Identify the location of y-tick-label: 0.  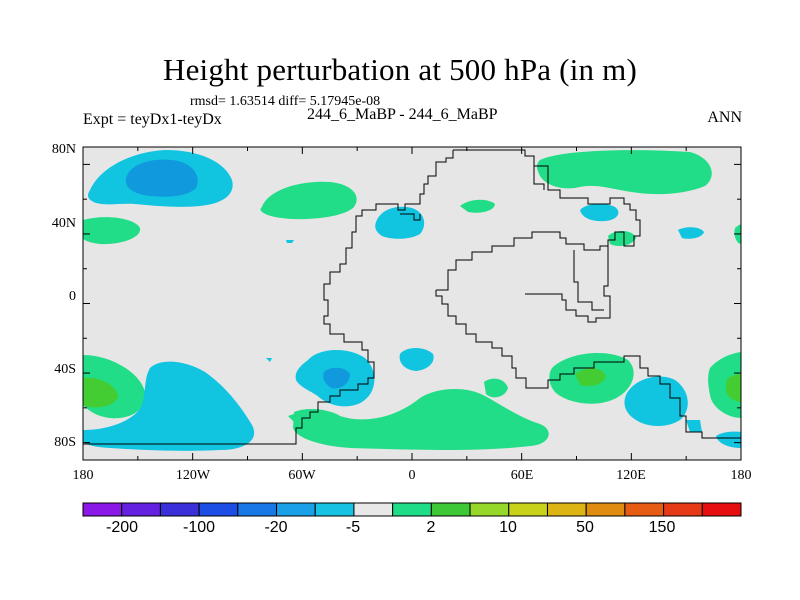
(72, 296).